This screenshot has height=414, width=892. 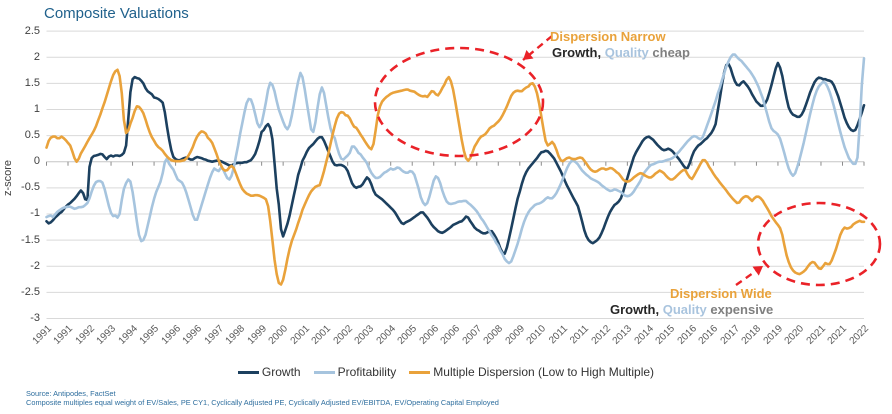 I want to click on legend-item-profitability: Profitability, so click(x=355, y=372).